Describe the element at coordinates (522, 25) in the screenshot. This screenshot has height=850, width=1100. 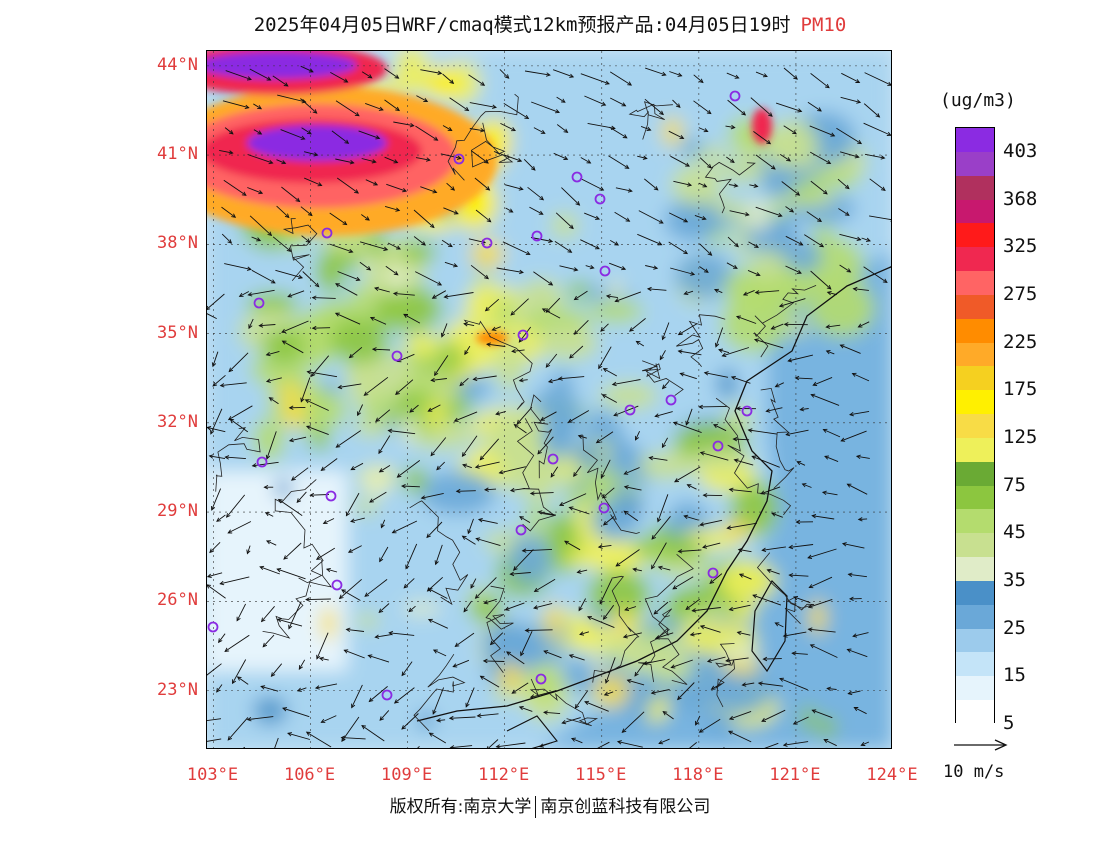
I see `title-main: 2025年04月05日WRF/cmaq模式12km预报产品:04月05日19时` at that location.